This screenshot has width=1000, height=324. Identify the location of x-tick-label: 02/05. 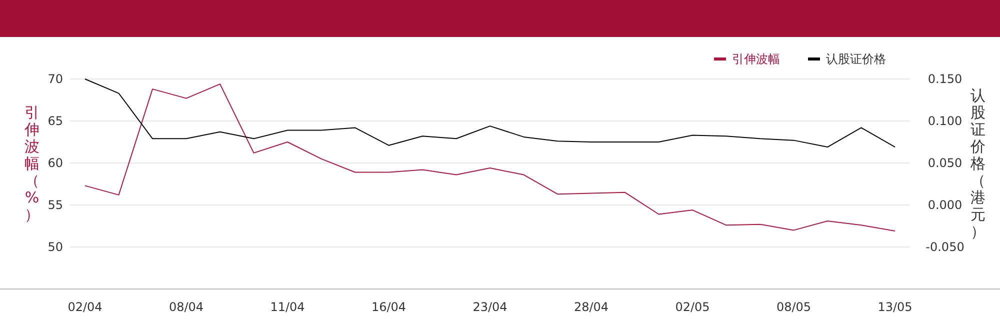
(692, 307).